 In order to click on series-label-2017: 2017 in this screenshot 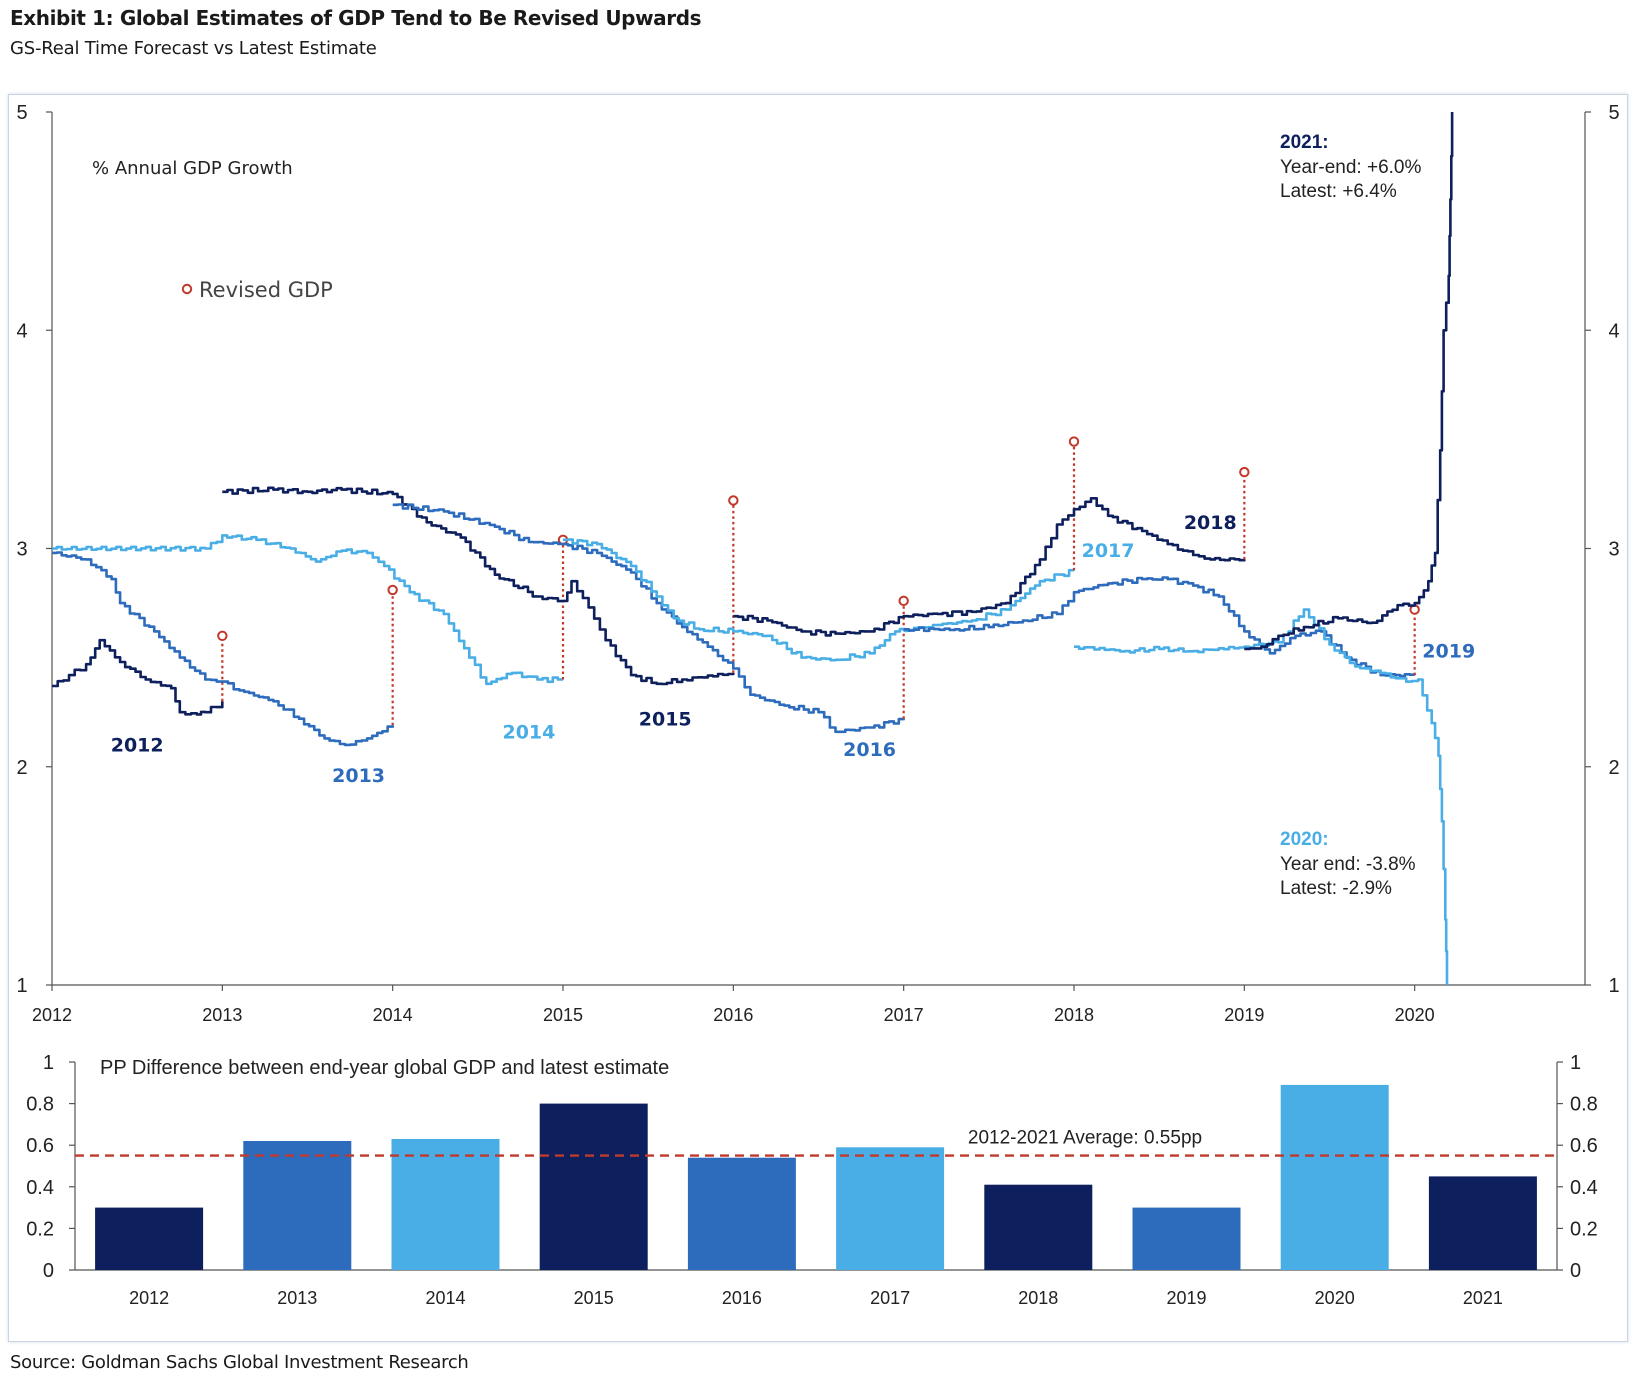, I will do `click(1108, 551)`.